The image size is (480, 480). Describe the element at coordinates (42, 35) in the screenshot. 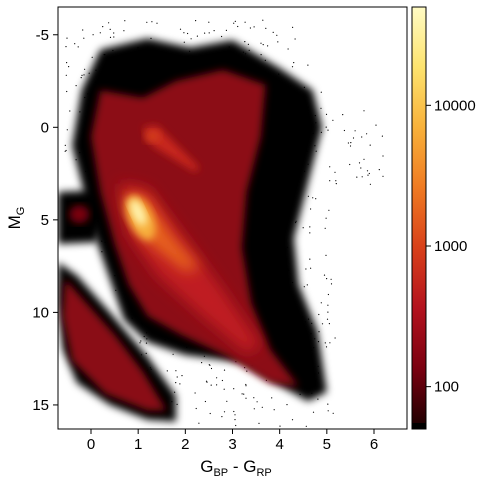

I see `y-tick-label: -5` at that location.